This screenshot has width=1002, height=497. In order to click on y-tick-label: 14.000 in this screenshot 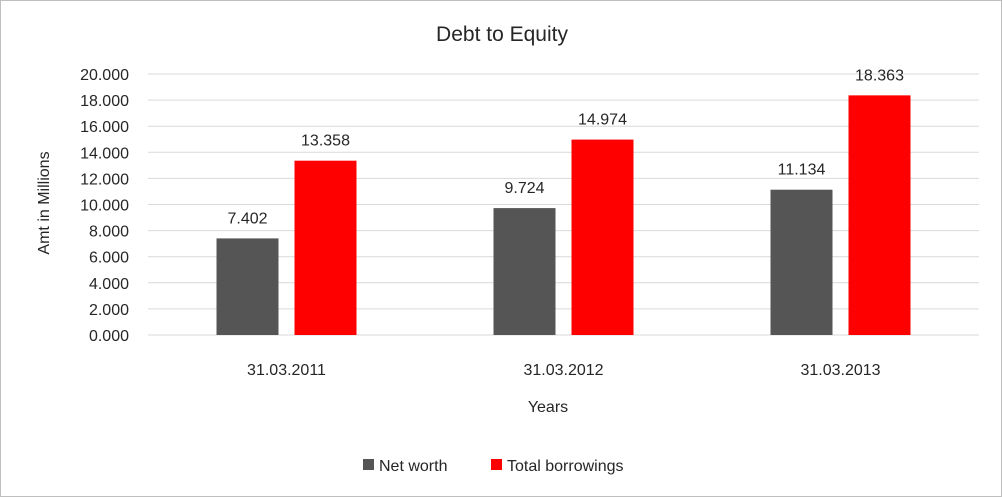, I will do `click(104, 153)`.